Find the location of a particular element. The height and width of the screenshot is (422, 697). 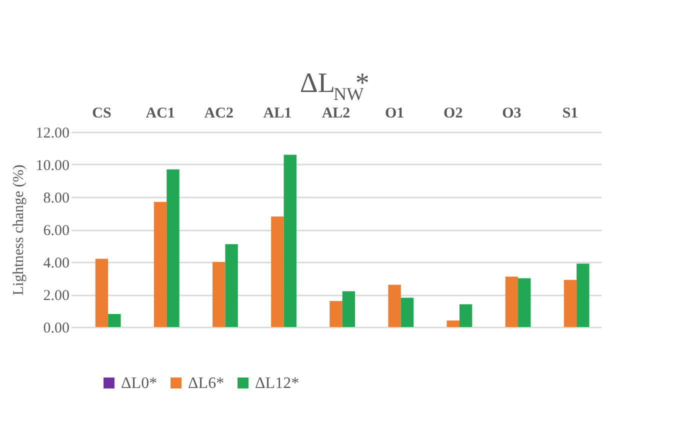

x-tick-label: AC1 is located at coordinates (160, 114).